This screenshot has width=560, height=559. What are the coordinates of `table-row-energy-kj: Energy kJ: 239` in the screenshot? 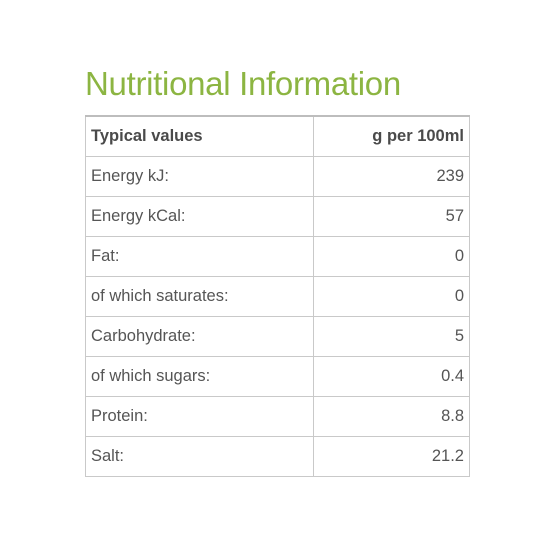 It's located at (277, 176).